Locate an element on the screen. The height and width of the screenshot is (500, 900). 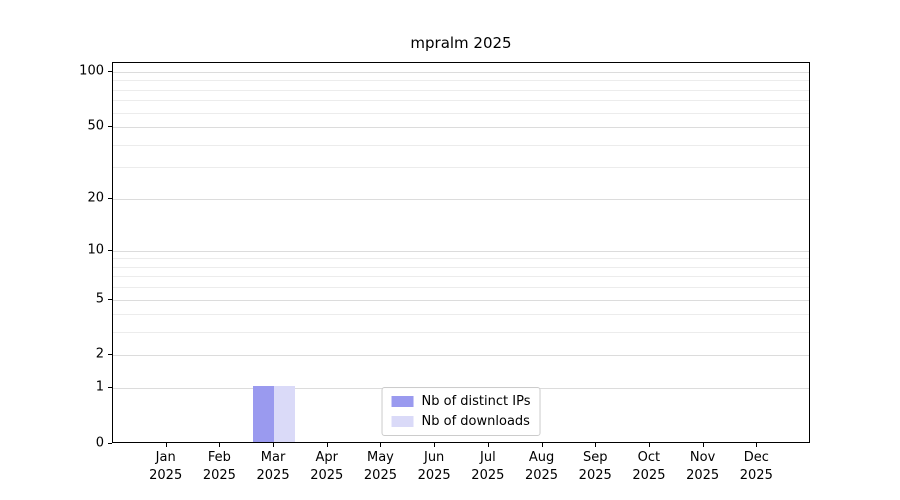
x-tick-label-apr-2025: Apr 2025 is located at coordinates (327, 466).